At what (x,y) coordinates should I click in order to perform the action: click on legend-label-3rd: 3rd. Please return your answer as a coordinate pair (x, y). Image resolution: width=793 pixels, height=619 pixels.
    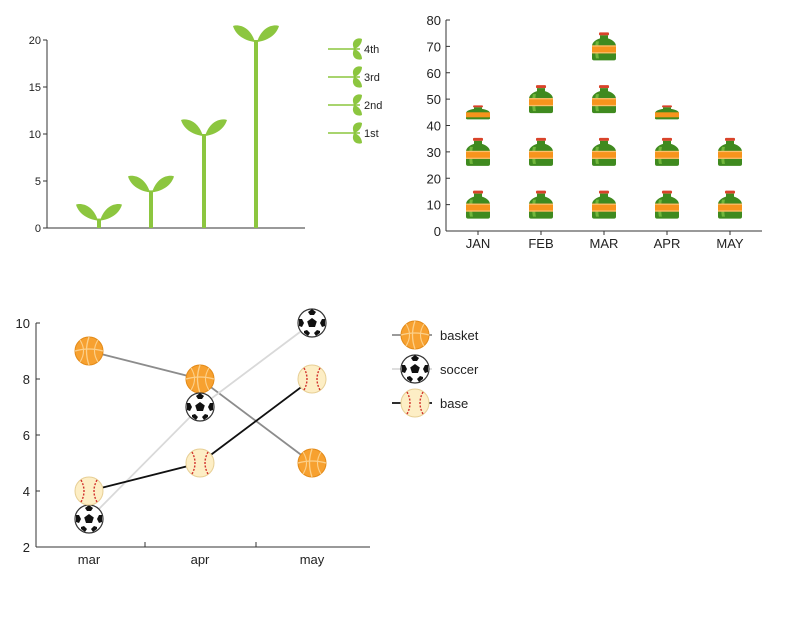
    Looking at the image, I should click on (372, 78).